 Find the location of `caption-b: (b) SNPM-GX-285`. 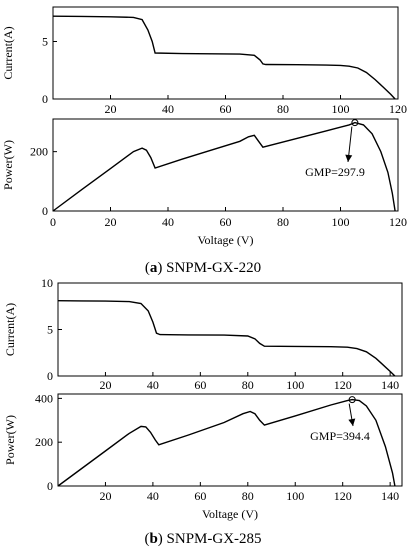

caption-b: (b) SNPM-GX-285 is located at coordinates (202, 539).